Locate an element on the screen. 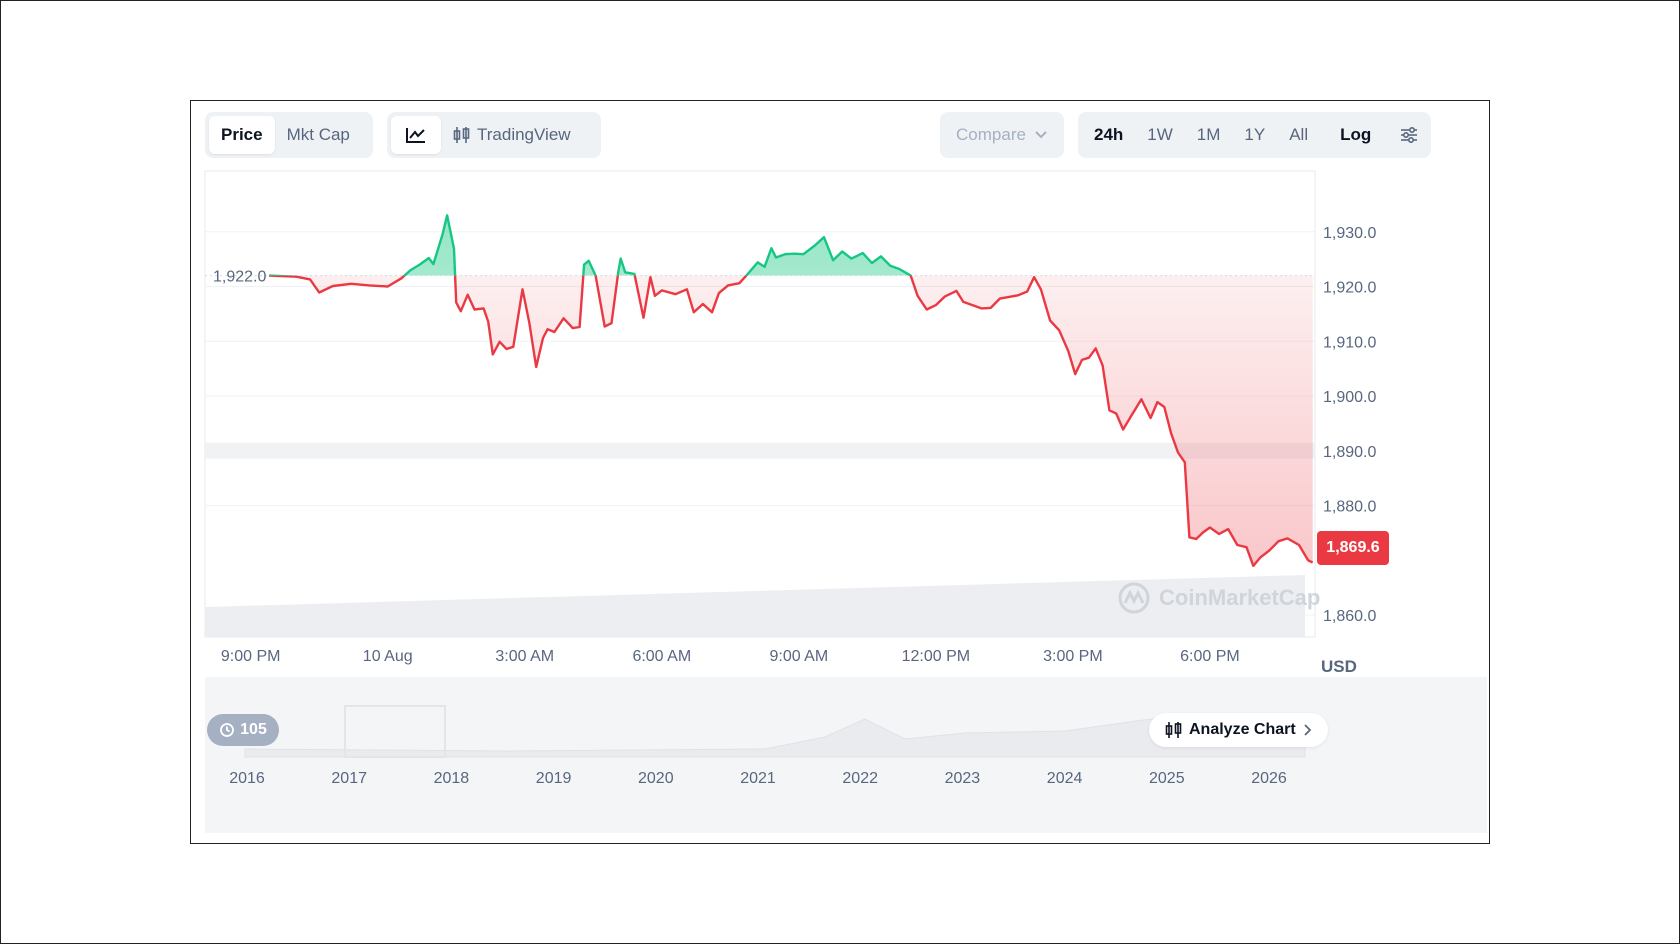 The width and height of the screenshot is (1680, 944). navigator-year-label: 2022 is located at coordinates (860, 778).